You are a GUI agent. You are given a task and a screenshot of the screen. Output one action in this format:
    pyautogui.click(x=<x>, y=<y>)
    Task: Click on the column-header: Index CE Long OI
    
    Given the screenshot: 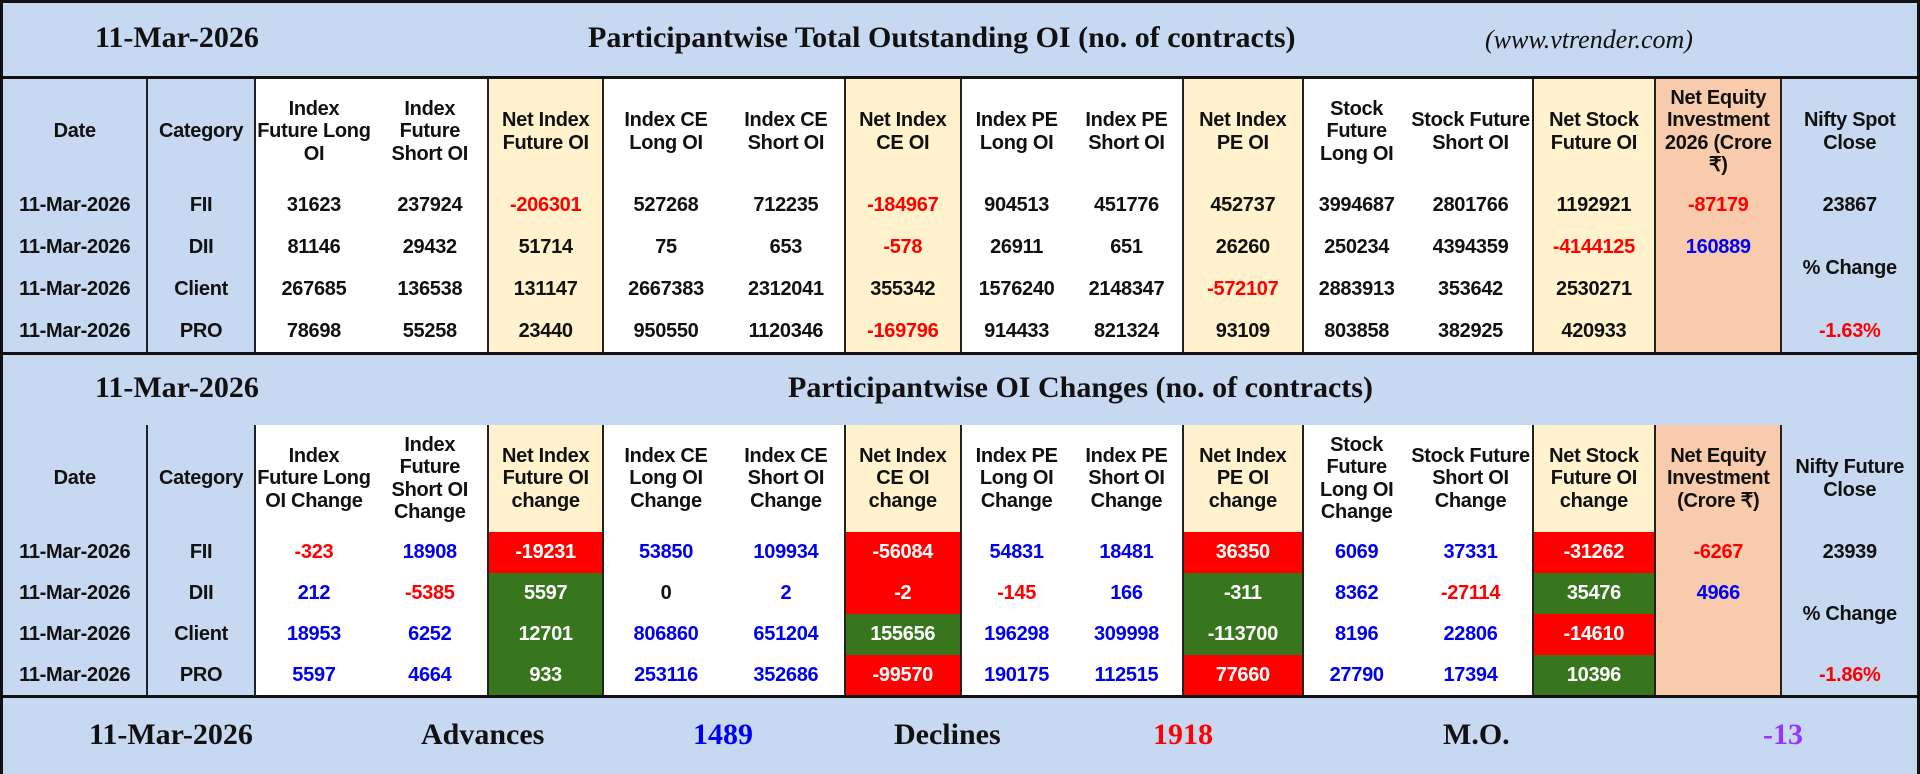 What is the action you would take?
    pyautogui.click(x=665, y=131)
    